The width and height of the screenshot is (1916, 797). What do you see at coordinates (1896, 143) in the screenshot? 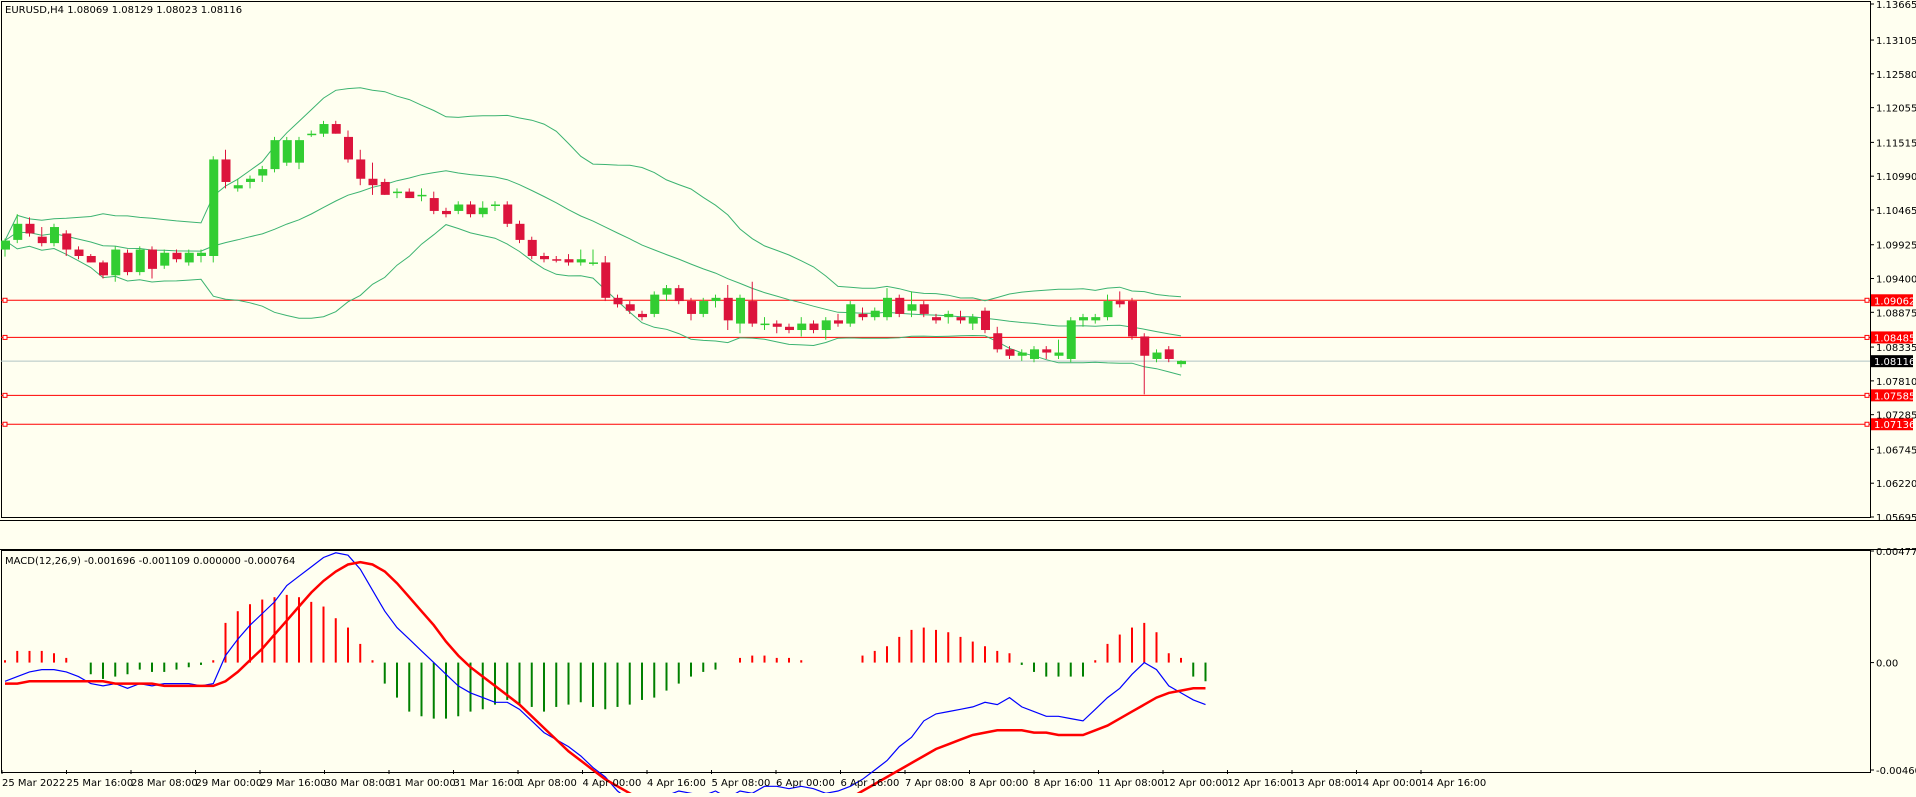
I see `price-tick-label: 1.11515` at bounding box center [1896, 143].